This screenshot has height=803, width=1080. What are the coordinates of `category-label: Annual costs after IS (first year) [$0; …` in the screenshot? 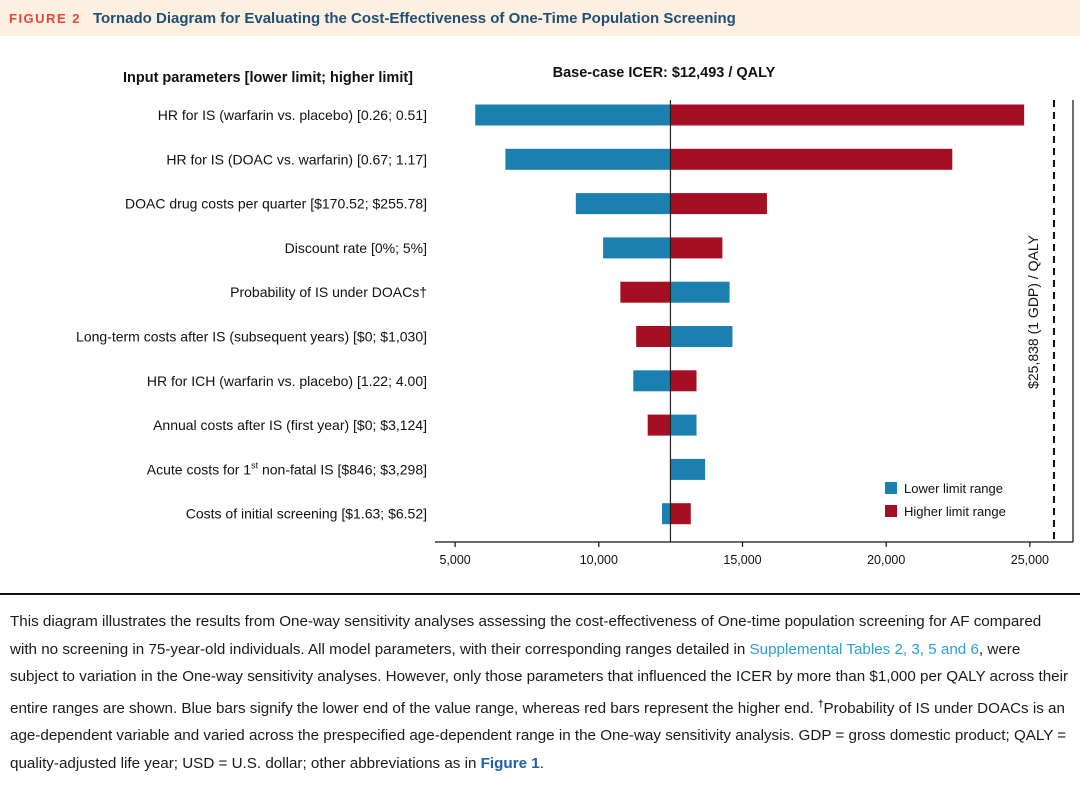 It's located at (290, 425).